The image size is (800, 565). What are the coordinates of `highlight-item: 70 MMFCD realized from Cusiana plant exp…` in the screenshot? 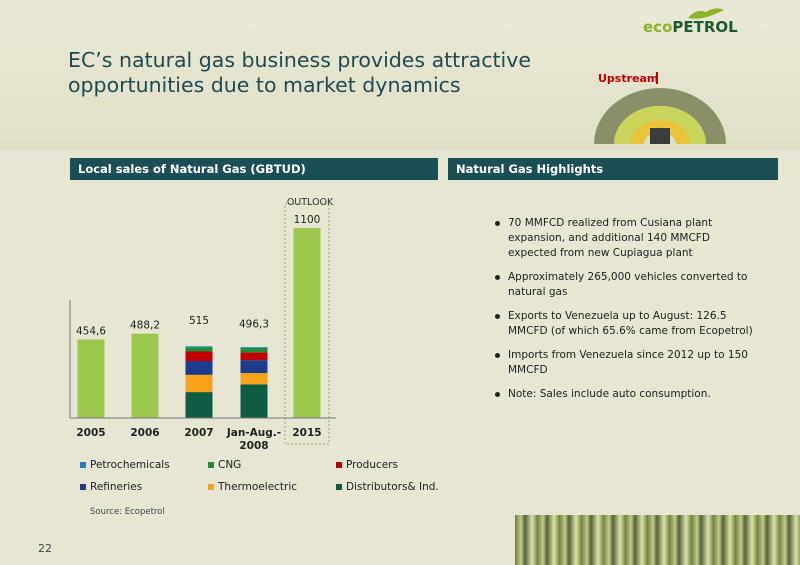 It's located at (624, 238).